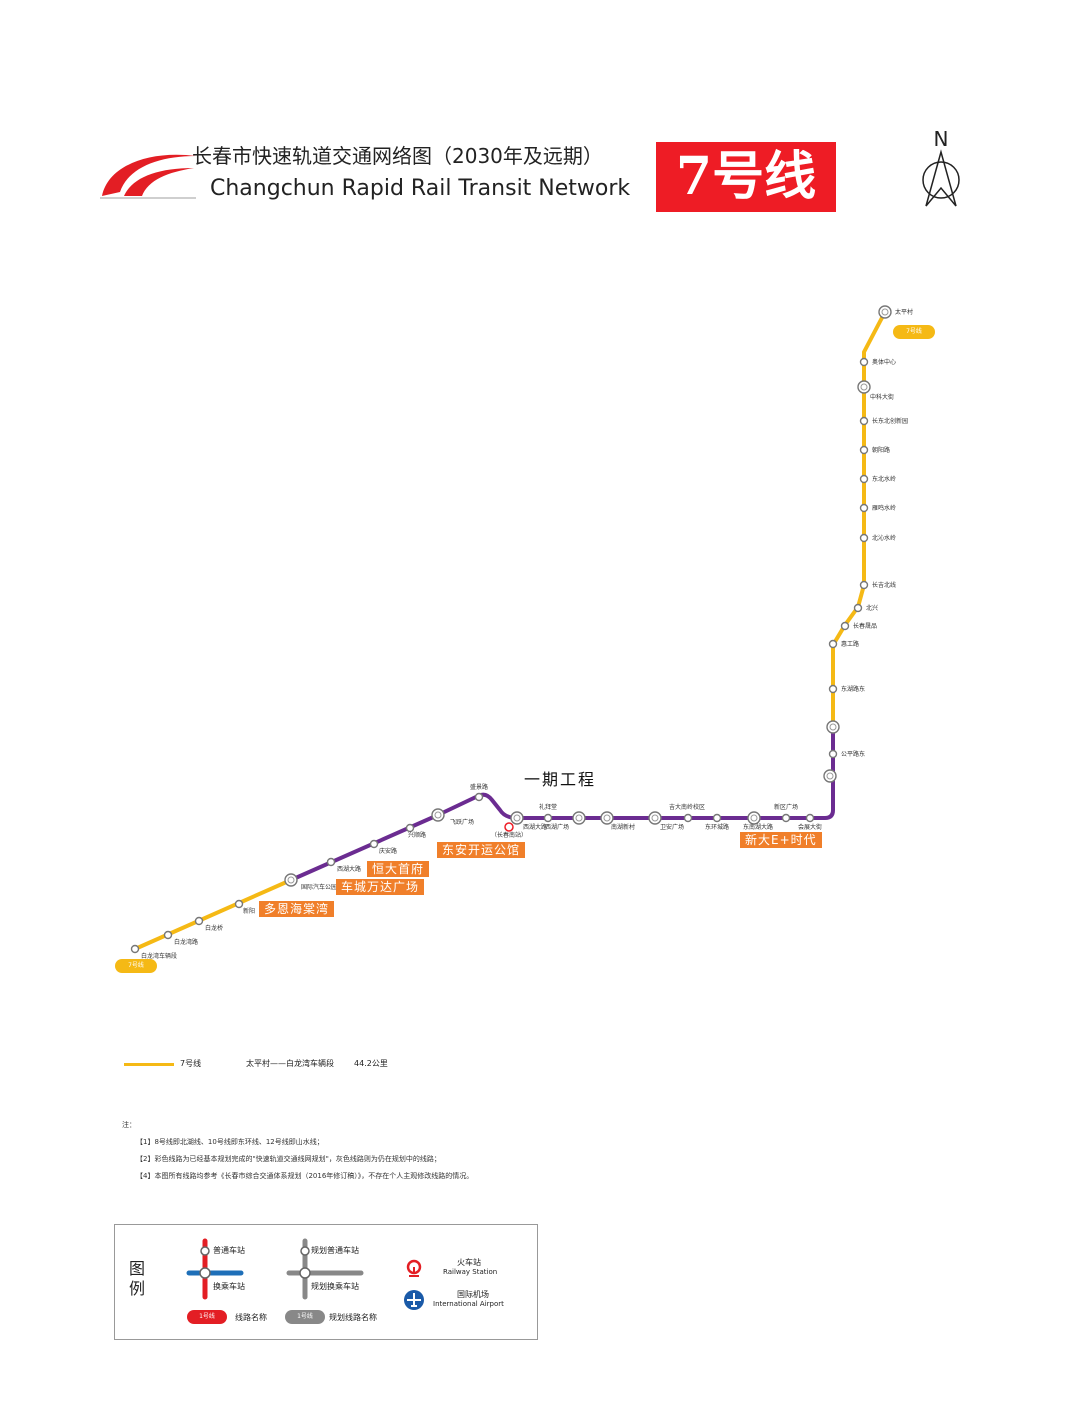  What do you see at coordinates (850, 644) in the screenshot?
I see `station-label: 惠工路` at bounding box center [850, 644].